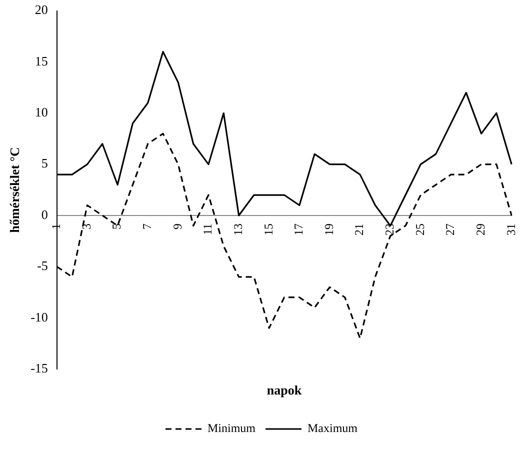 The height and width of the screenshot is (453, 529). What do you see at coordinates (117, 226) in the screenshot?
I see `x-tick-label: 5` at bounding box center [117, 226].